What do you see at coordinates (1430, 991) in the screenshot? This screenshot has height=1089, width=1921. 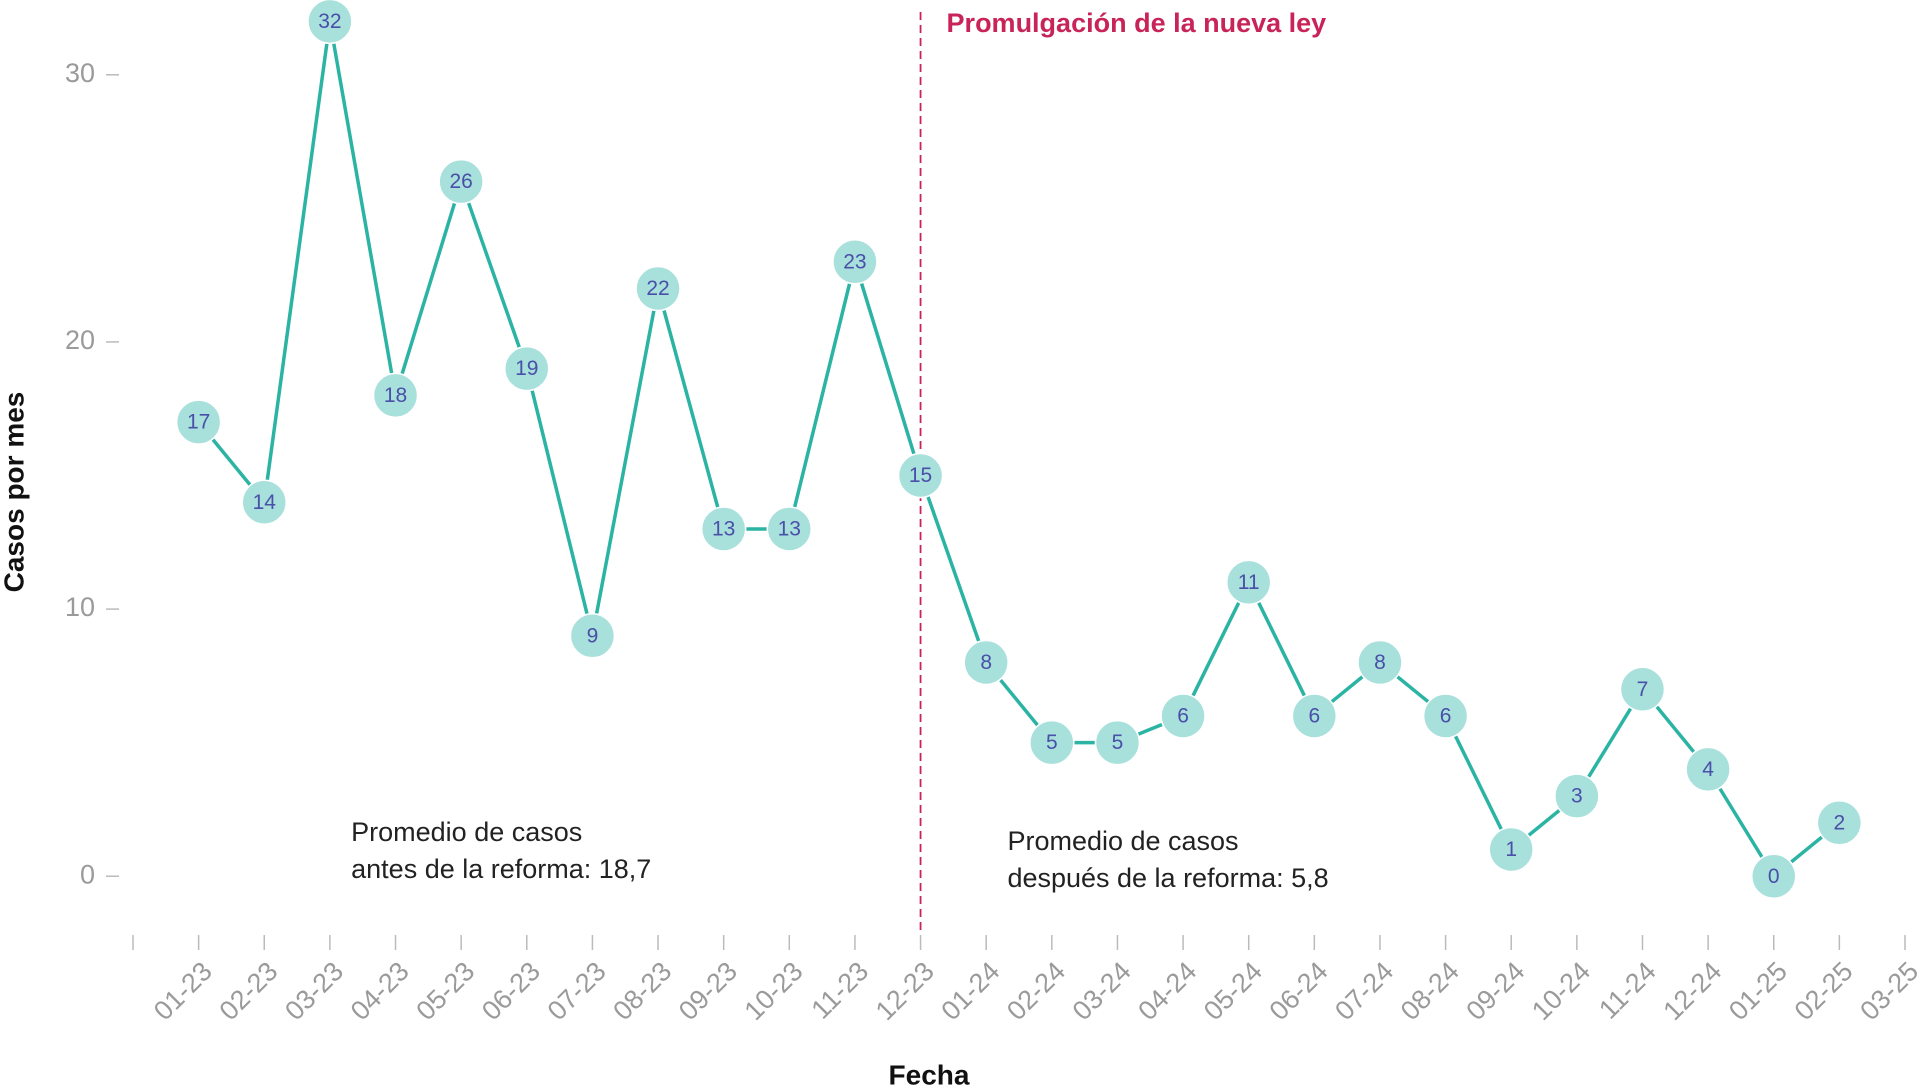 I see `x-tick-label: 08-24` at bounding box center [1430, 991].